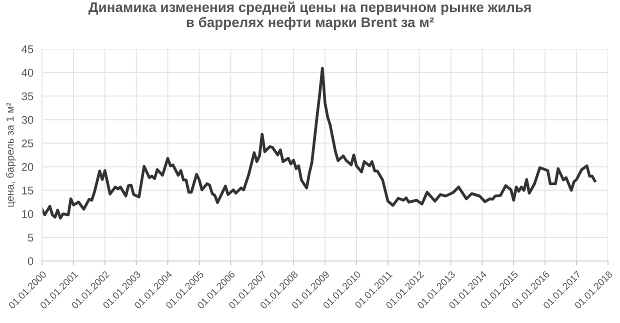 This screenshot has height=323, width=620. What do you see at coordinates (28, 167) in the screenshot?
I see `y-tick-label: 20` at bounding box center [28, 167].